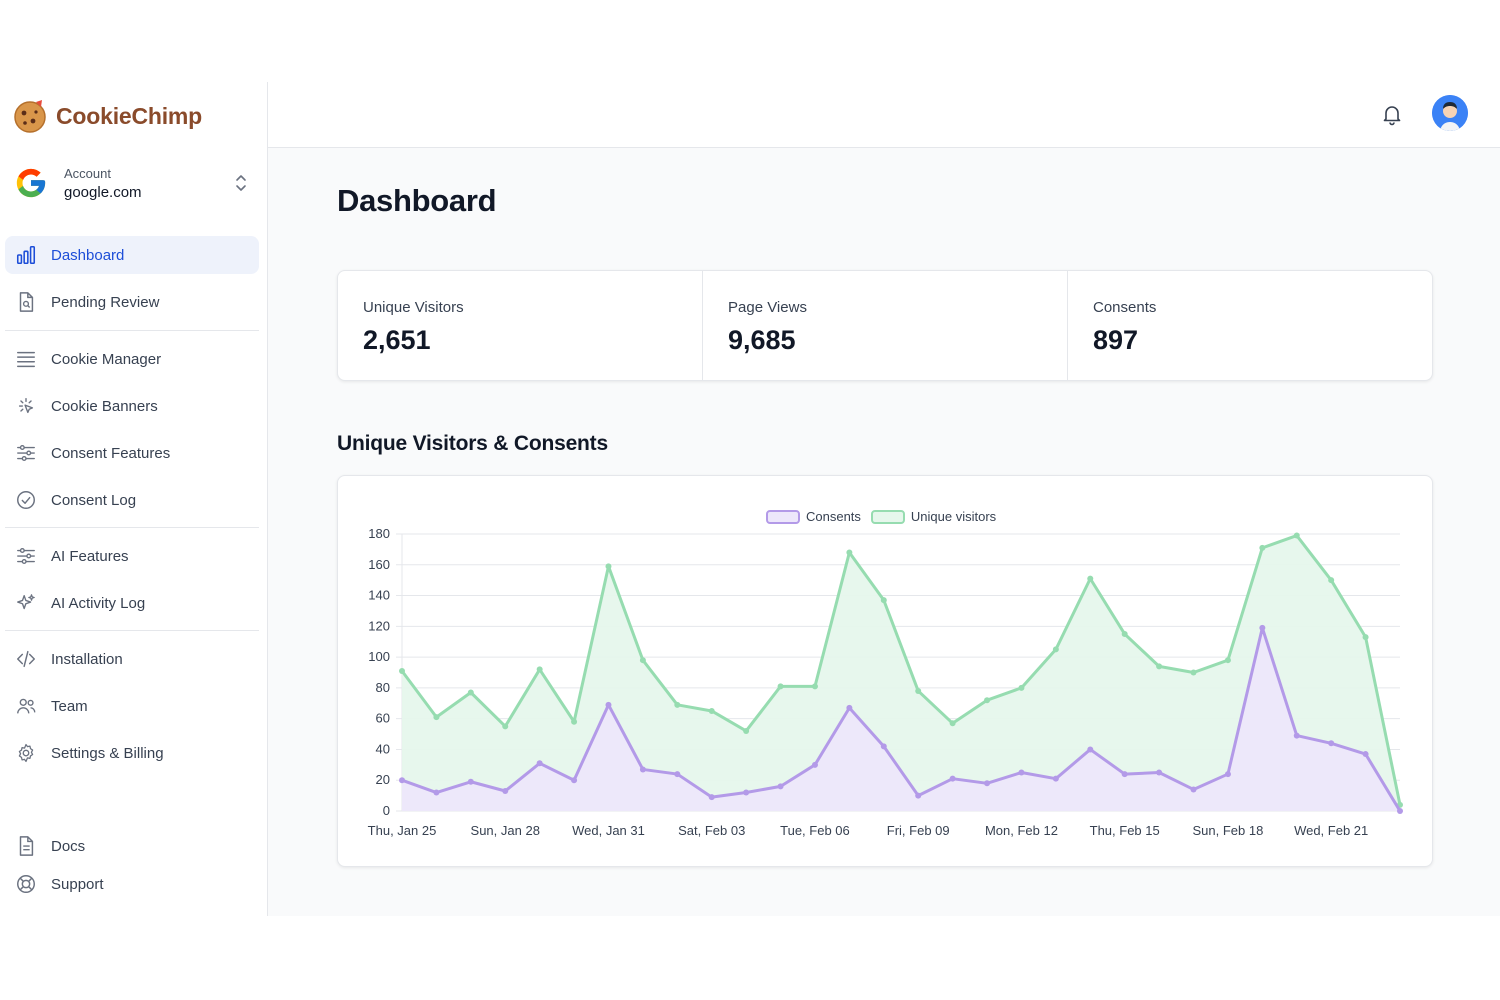 The height and width of the screenshot is (1000, 1500). Describe the element at coordinates (767, 307) in the screenshot. I see `stat-label: Page Views` at that location.